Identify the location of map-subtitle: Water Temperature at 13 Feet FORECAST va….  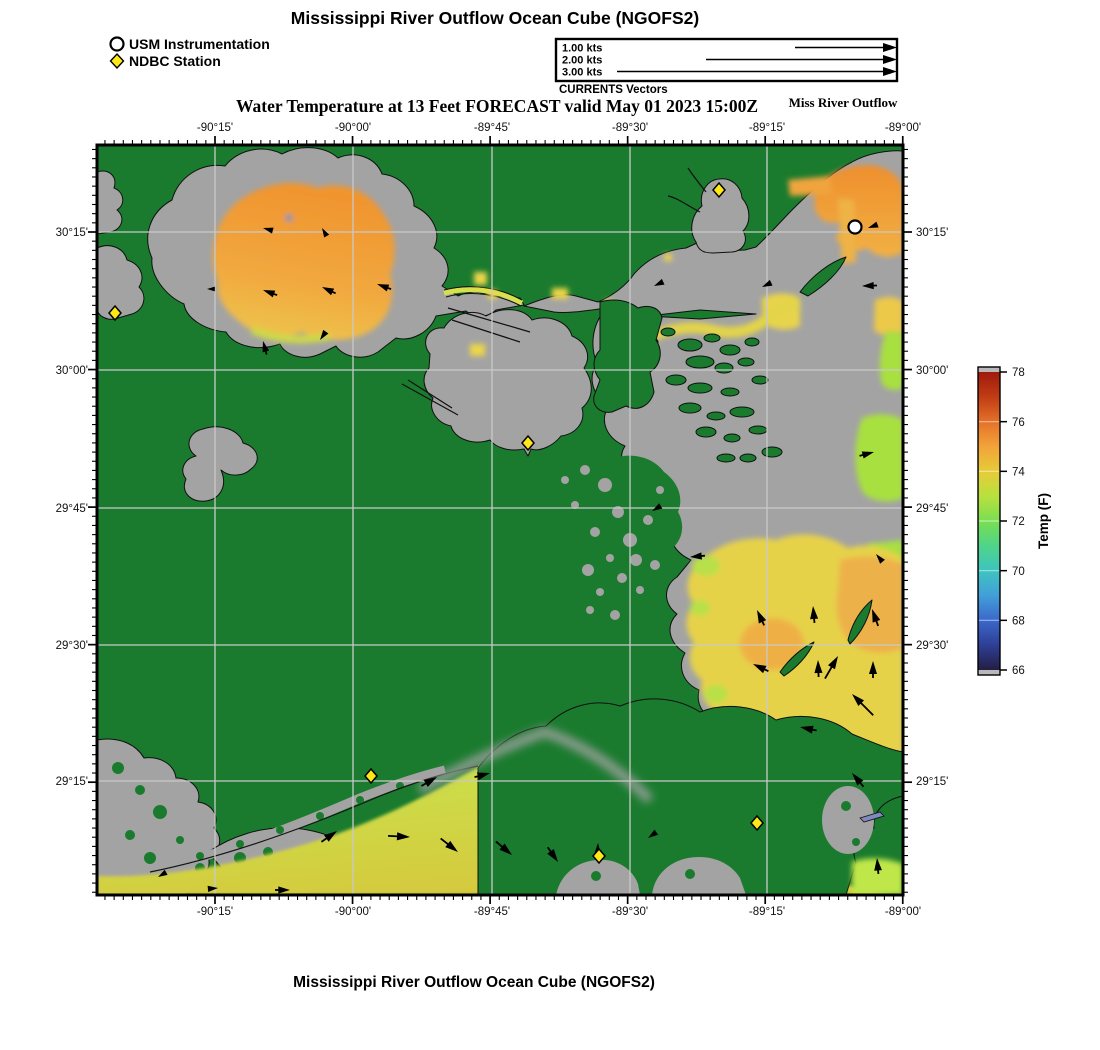
(497, 106).